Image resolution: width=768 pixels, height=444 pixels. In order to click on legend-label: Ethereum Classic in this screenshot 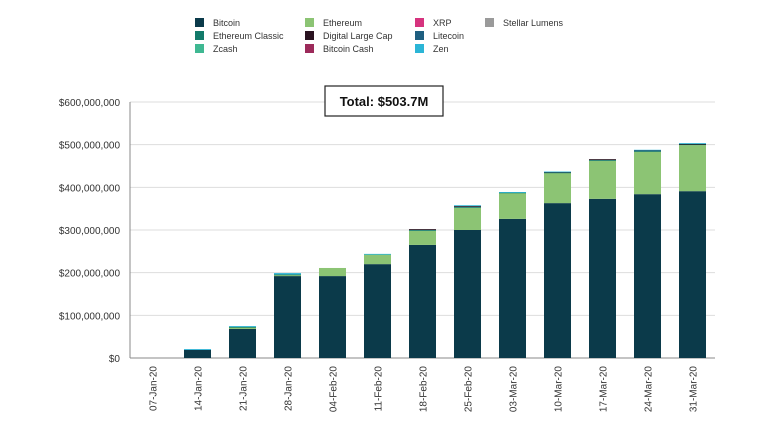, I will do `click(248, 36)`.